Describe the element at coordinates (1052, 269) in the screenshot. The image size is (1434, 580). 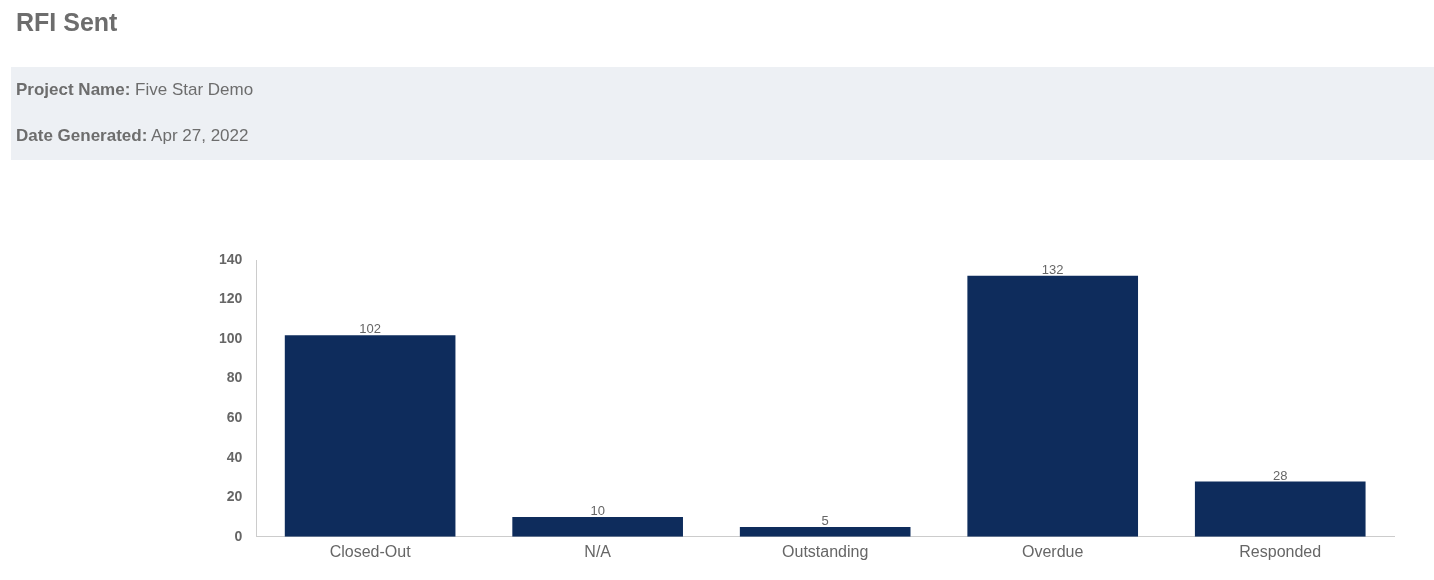
I see `data-label: 132` at that location.